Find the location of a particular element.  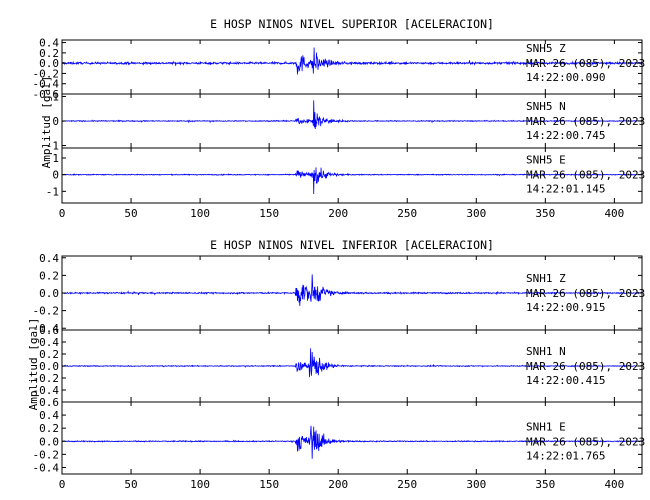

channel-time: 14:22:00.915 is located at coordinates (565, 307).